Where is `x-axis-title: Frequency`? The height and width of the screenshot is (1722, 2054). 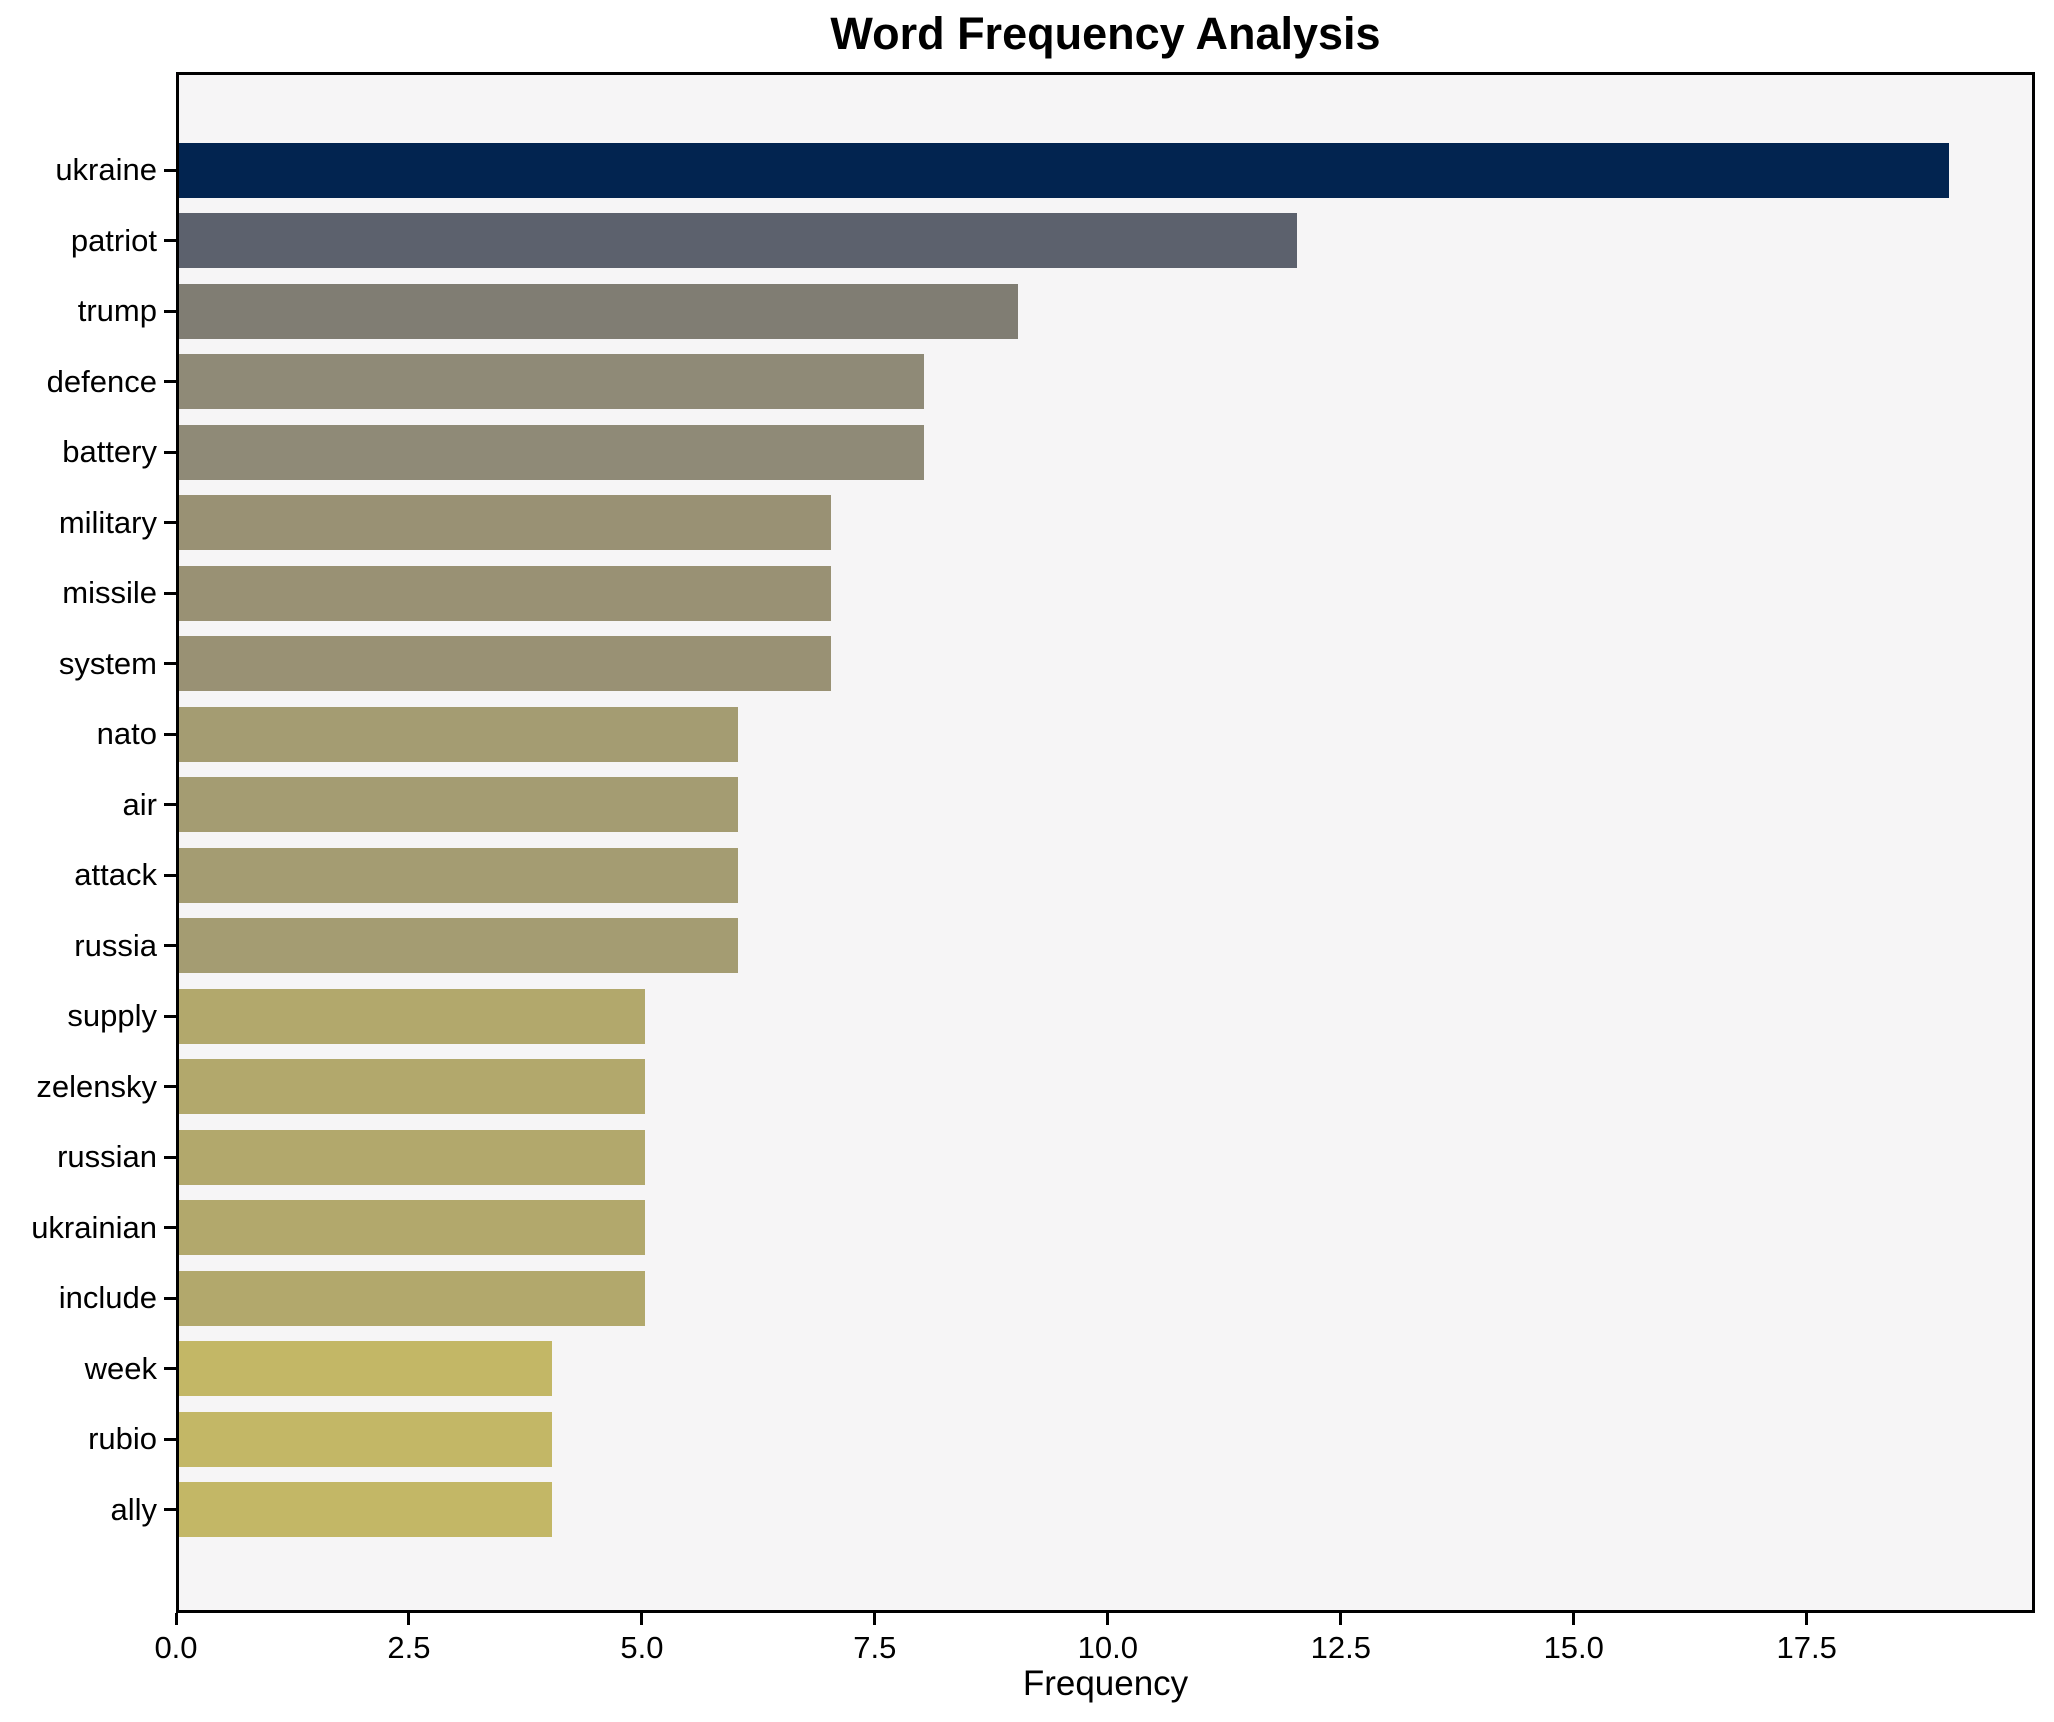
x-axis-title: Frequency is located at coordinates (1105, 1683).